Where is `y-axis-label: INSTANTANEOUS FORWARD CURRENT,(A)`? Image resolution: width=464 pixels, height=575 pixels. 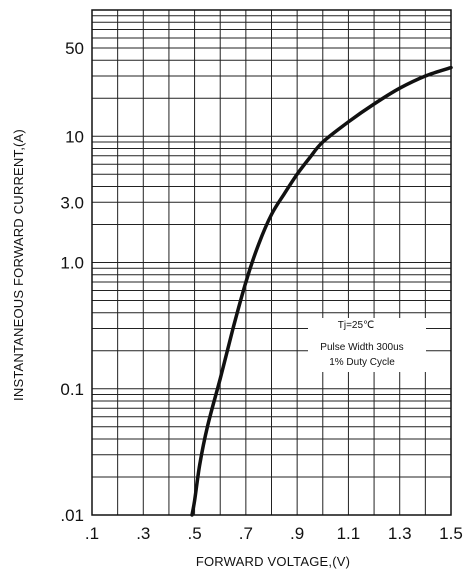 y-axis-label: INSTANTANEOUS FORWARD CURRENT,(A) is located at coordinates (18, 265).